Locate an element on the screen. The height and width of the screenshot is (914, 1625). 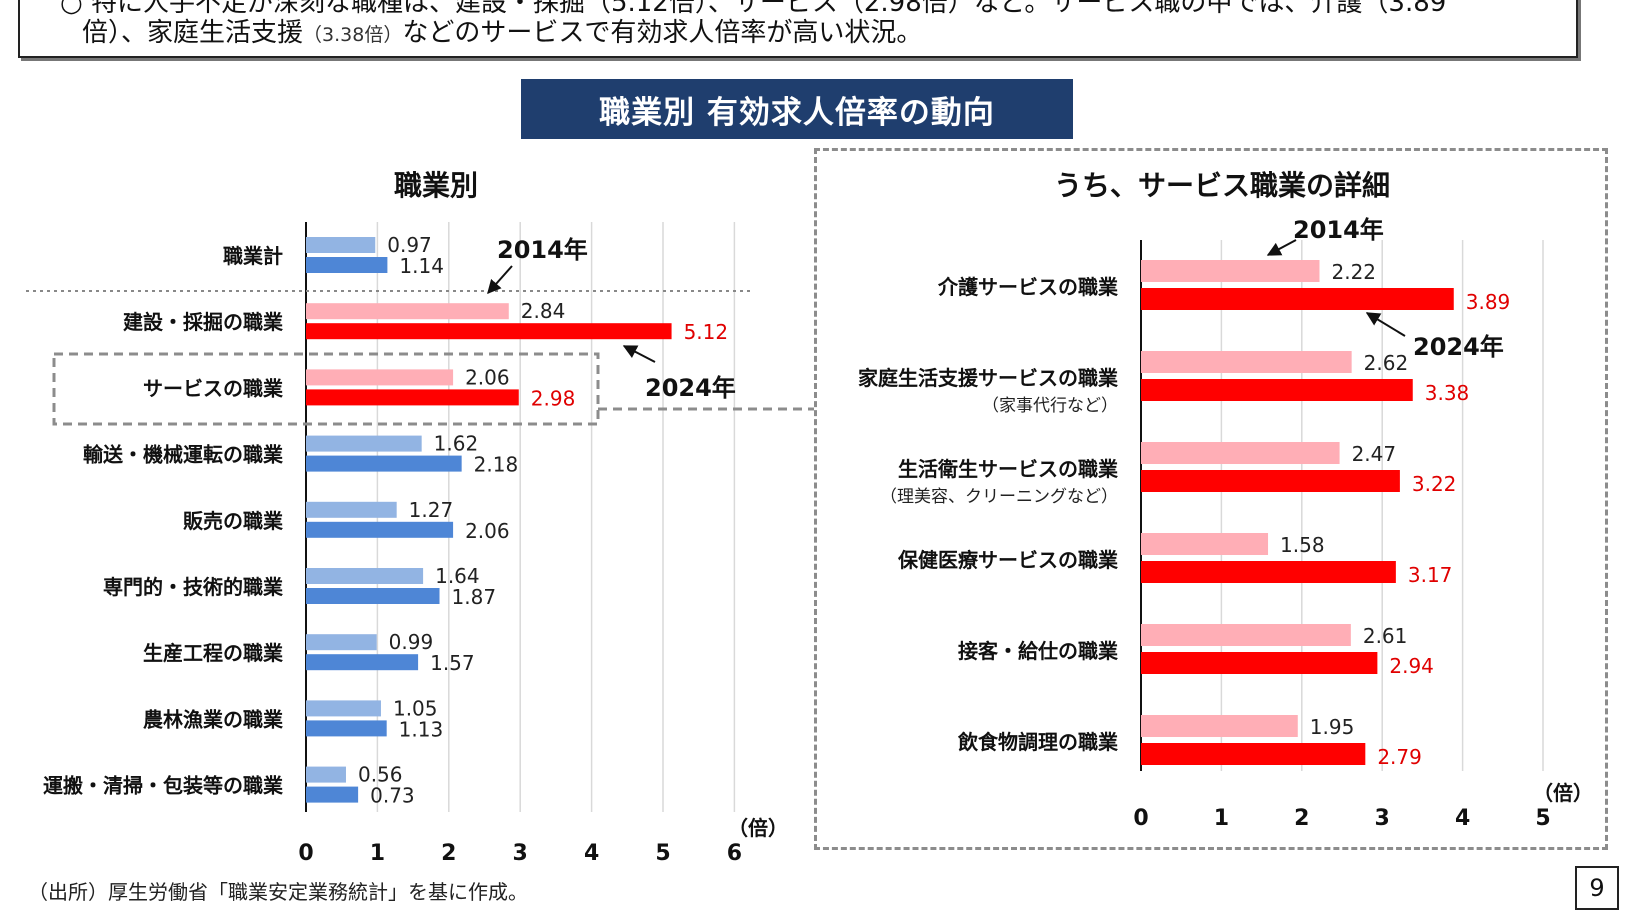
left-category-label: 職業計 is located at coordinates (253, 256).